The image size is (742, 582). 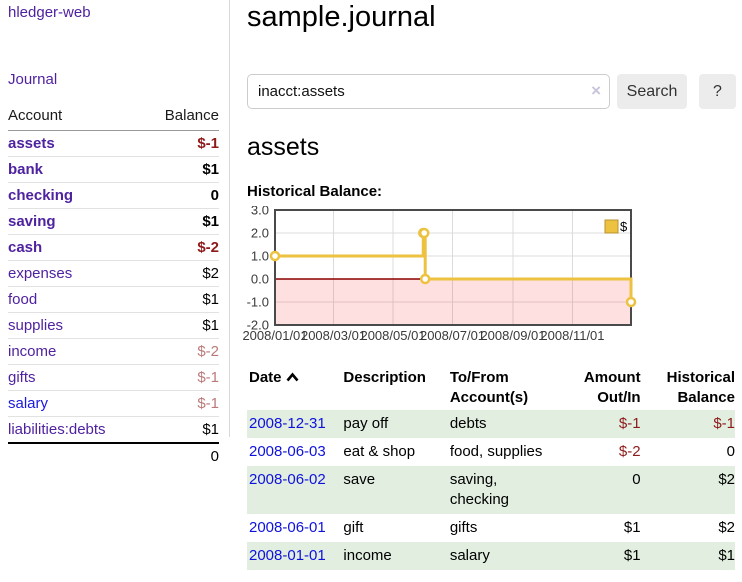 I want to click on svg-text: -1.0, so click(x=258, y=301).